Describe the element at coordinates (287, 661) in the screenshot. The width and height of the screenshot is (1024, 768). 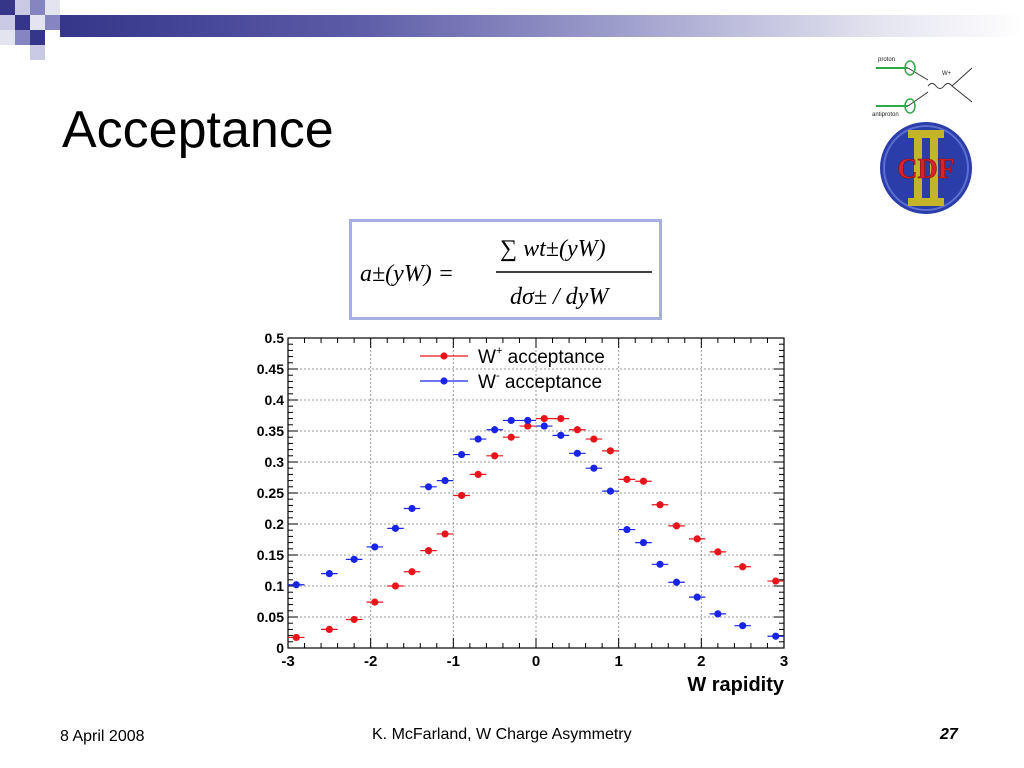
I see `x-tick-label-0: -3` at that location.